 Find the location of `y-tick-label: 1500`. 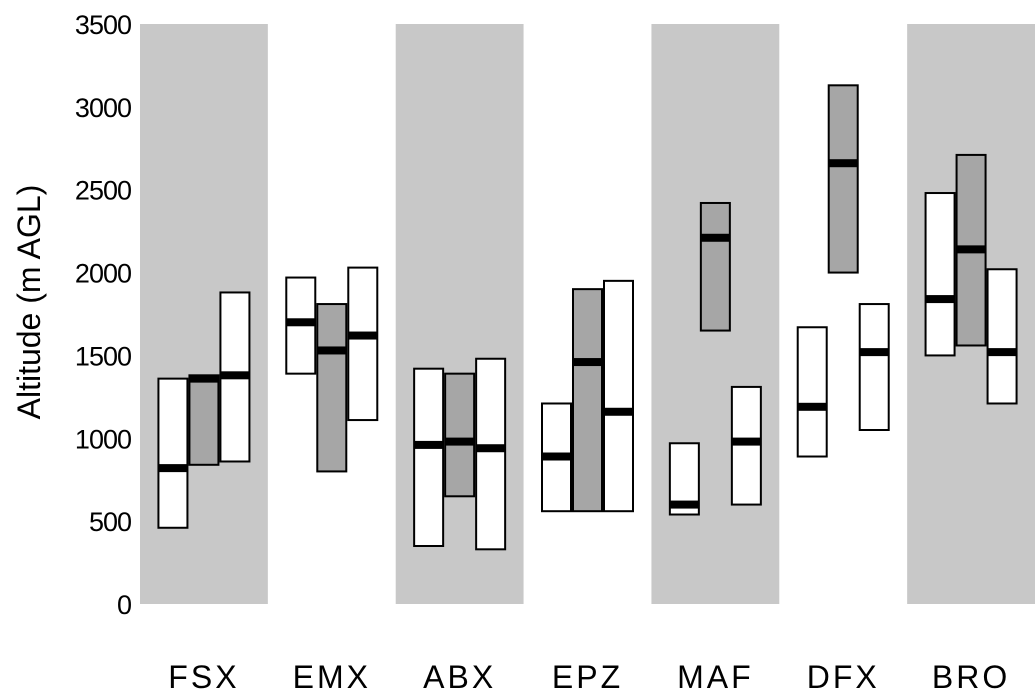

y-tick-label: 1500 is located at coordinates (103, 356).